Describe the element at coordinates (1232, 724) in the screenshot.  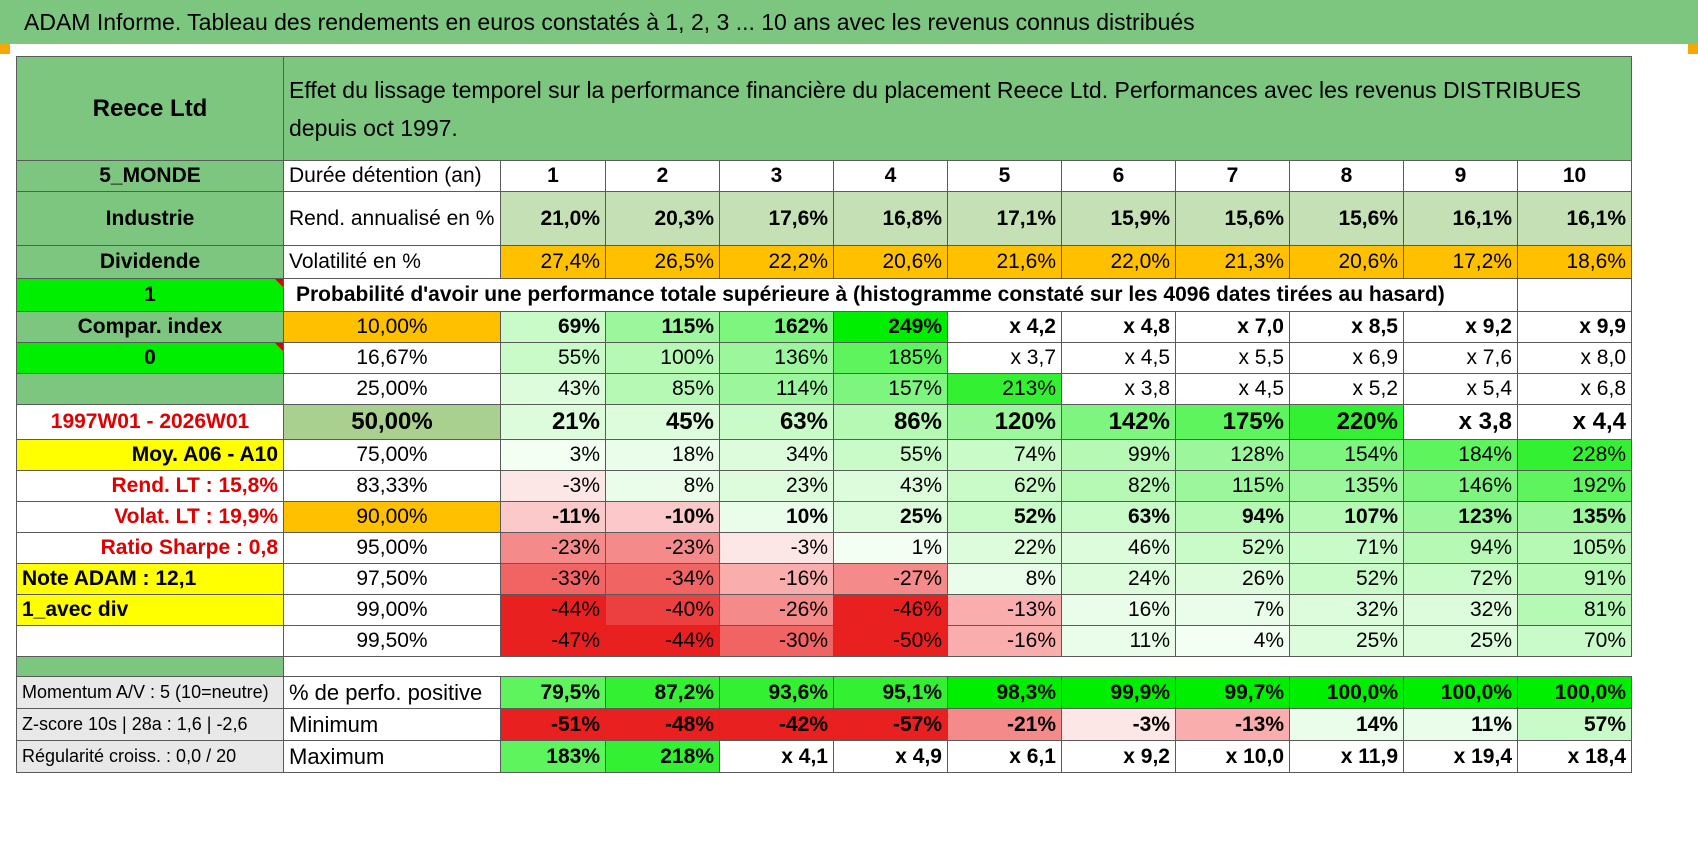
I see `summary-value: -13%` at that location.